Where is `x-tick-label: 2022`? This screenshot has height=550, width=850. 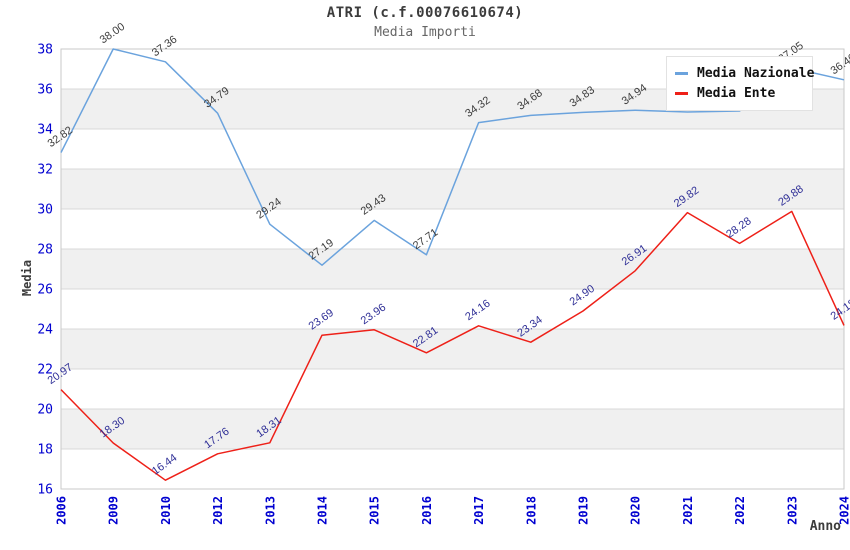
x-tick-label: 2022 is located at coordinates (740, 510).